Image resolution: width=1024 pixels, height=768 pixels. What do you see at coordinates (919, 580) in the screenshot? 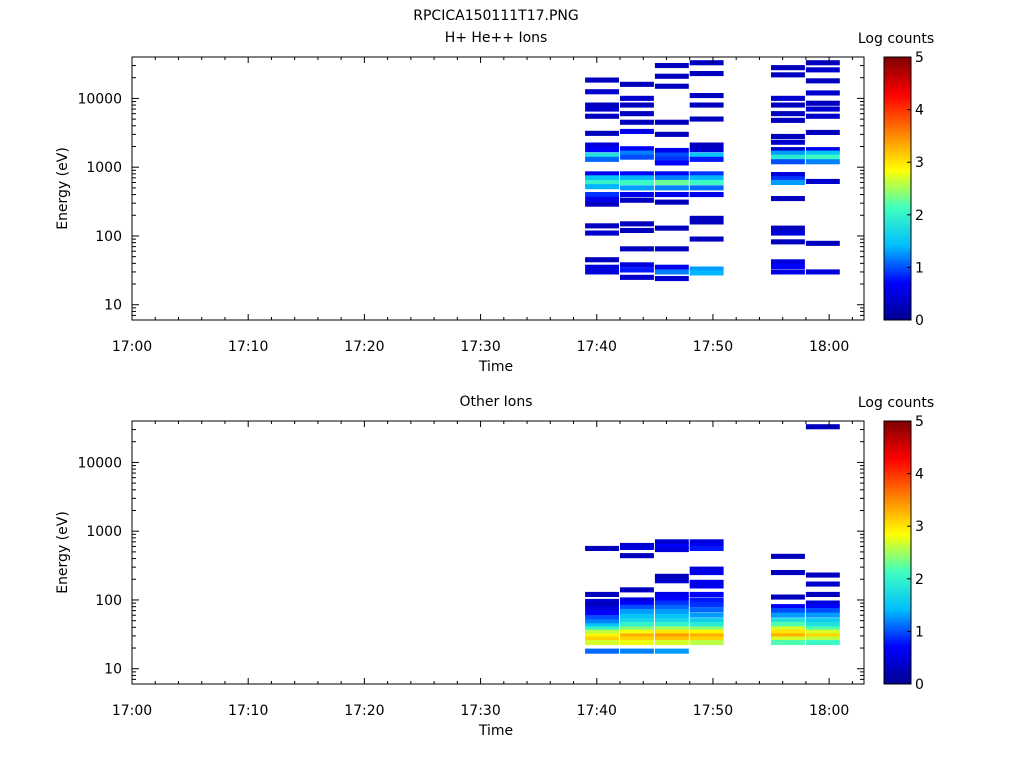
I see `colorbar-tick-label: 2` at bounding box center [919, 580].